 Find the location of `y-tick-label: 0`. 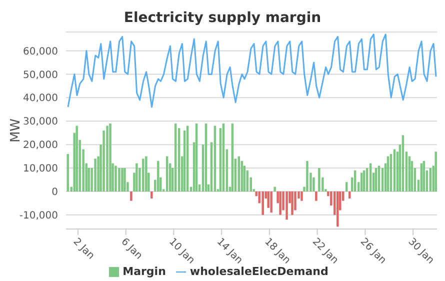

y-tick-label: 0 is located at coordinates (55, 192).